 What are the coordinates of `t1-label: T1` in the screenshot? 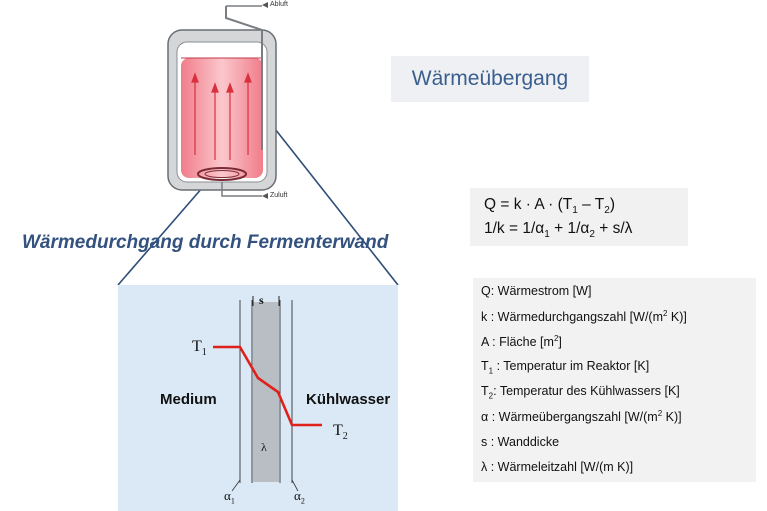 It's located at (199, 348).